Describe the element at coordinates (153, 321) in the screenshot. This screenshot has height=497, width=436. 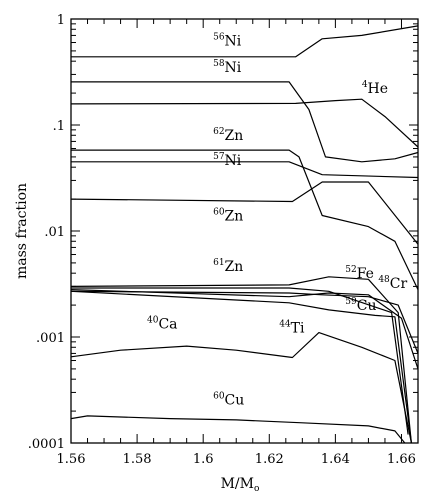
I see `series-label-mass: 40` at that location.